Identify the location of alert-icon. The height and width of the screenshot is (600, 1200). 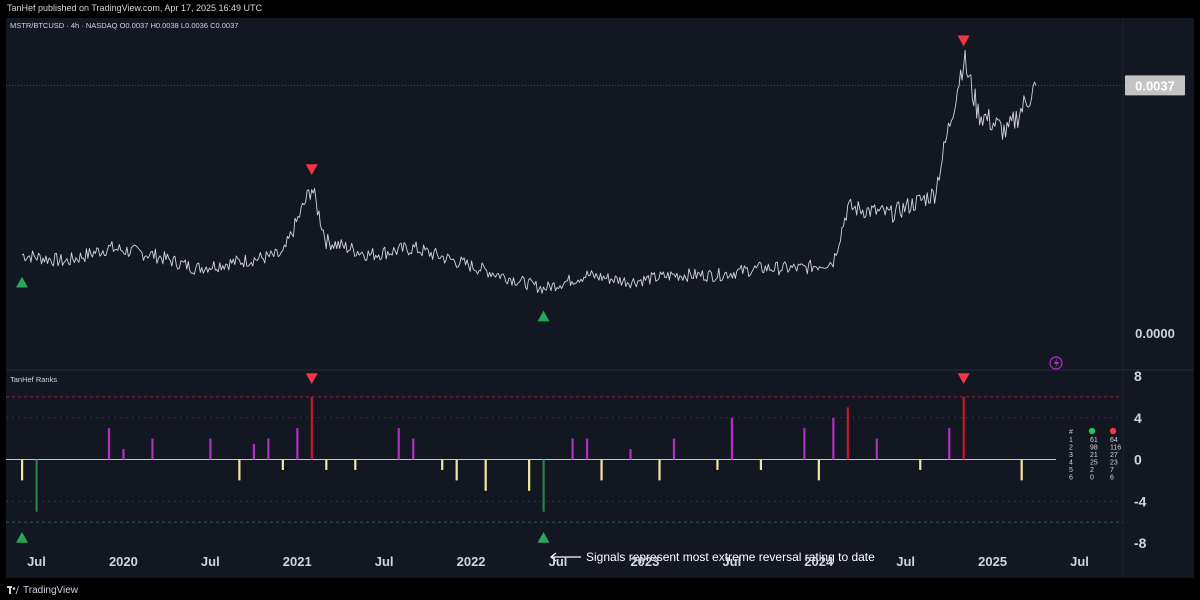
(1056, 363).